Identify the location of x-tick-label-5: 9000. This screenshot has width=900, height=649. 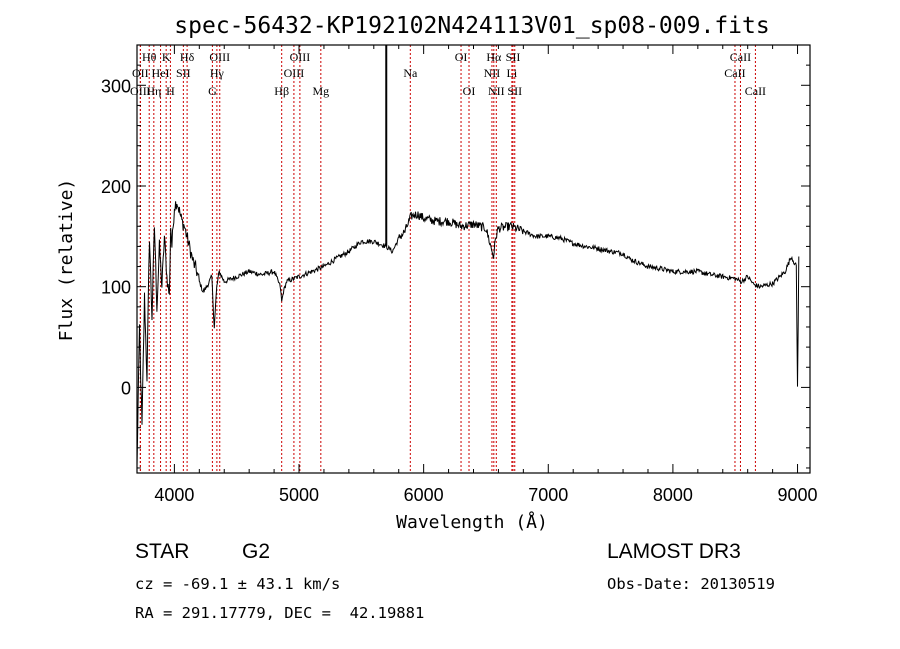
(798, 495).